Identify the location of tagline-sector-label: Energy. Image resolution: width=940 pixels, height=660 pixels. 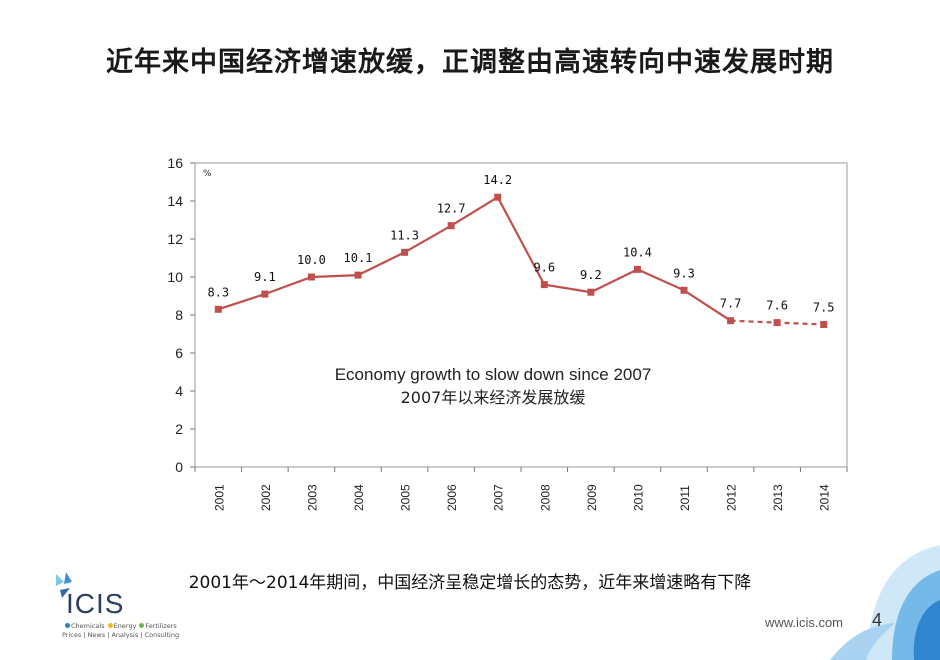
(125, 626).